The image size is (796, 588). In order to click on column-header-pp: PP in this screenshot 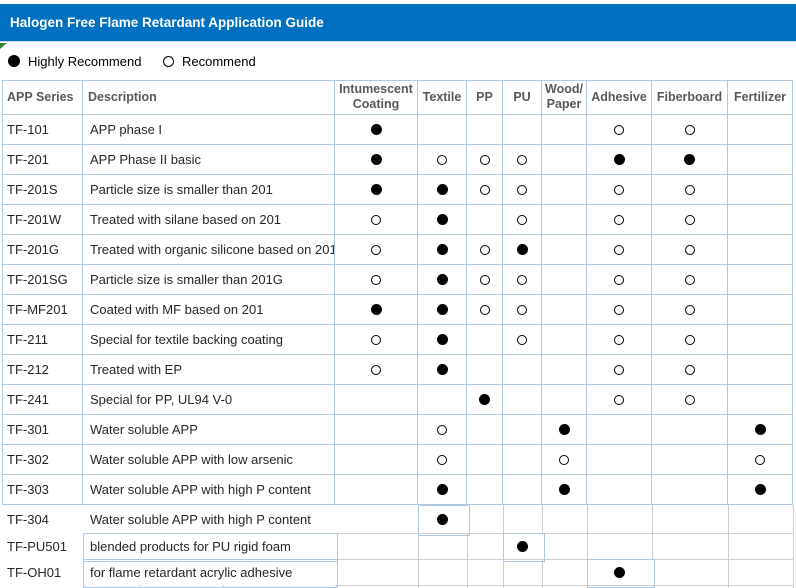, I will do `click(485, 97)`.